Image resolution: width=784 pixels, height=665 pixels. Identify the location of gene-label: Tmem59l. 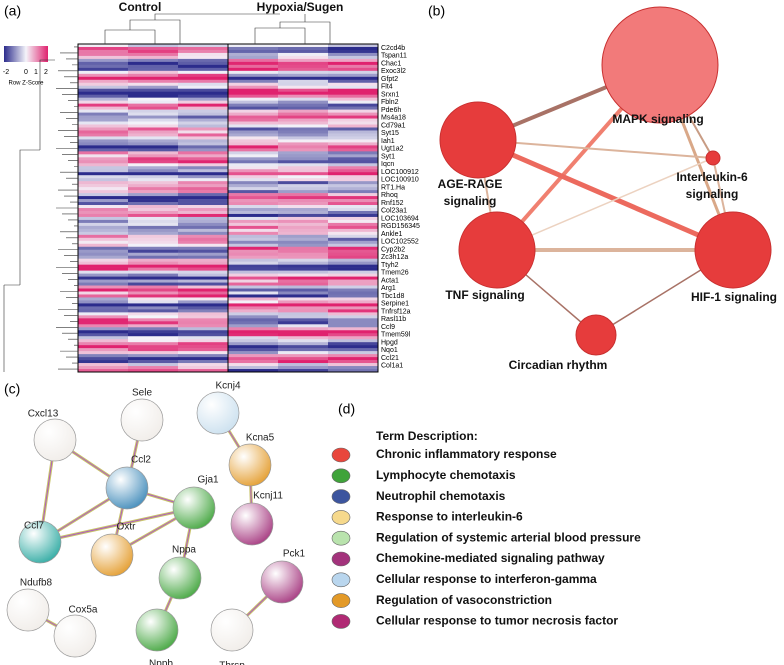
(396, 335).